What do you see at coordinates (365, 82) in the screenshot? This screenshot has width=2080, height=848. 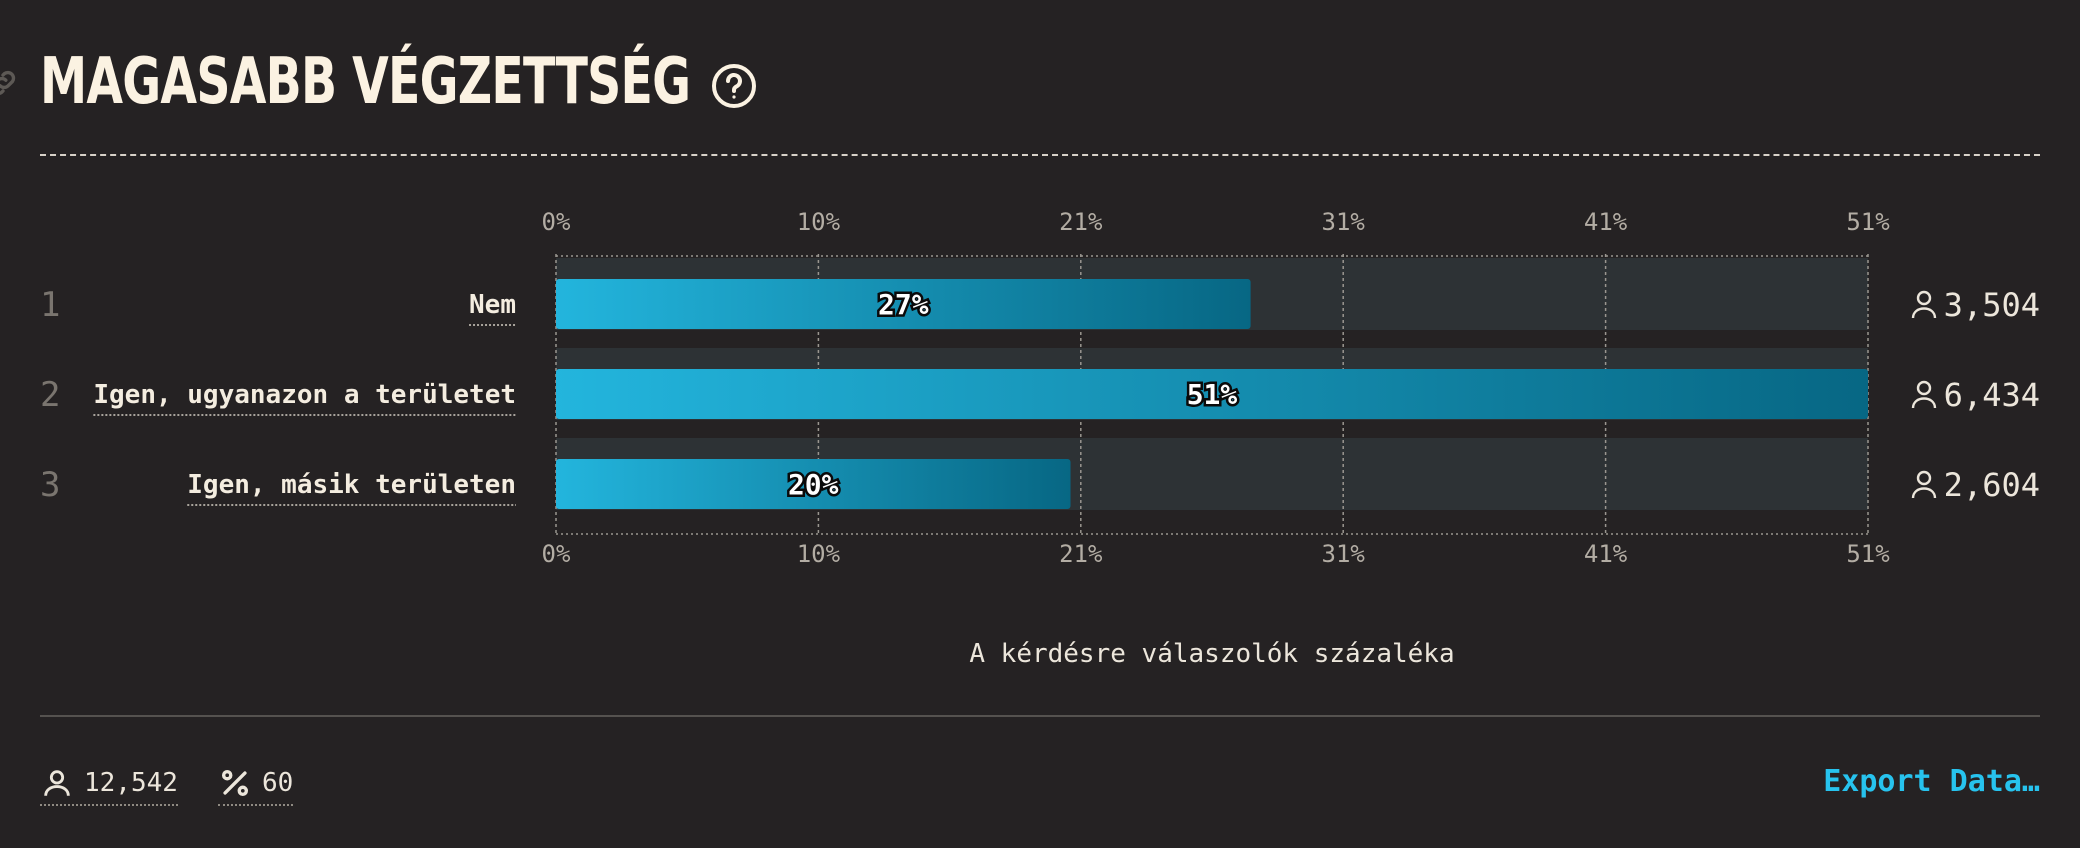 I see `page-title: MAGASABB VÉGZETTSÉG` at bounding box center [365, 82].